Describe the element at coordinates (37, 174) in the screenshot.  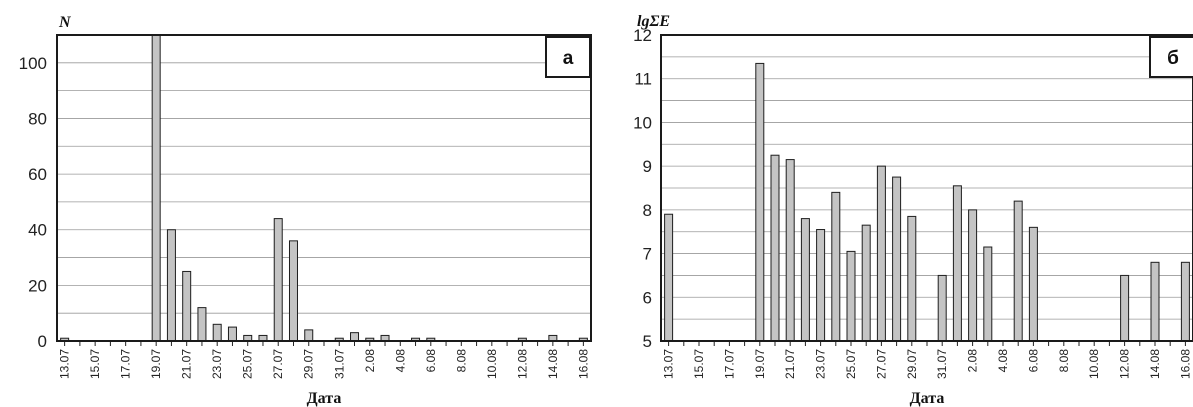
I see `y-tick-label: 60` at that location.